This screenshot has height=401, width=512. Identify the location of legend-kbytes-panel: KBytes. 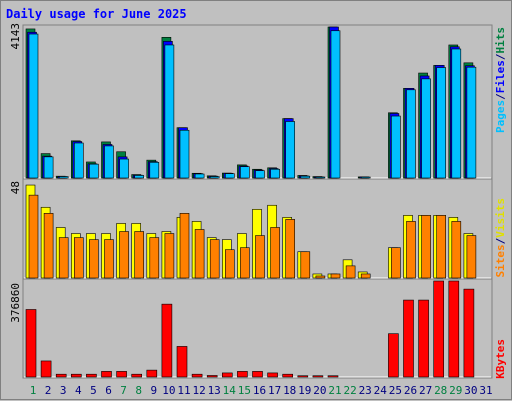
(500, 359).